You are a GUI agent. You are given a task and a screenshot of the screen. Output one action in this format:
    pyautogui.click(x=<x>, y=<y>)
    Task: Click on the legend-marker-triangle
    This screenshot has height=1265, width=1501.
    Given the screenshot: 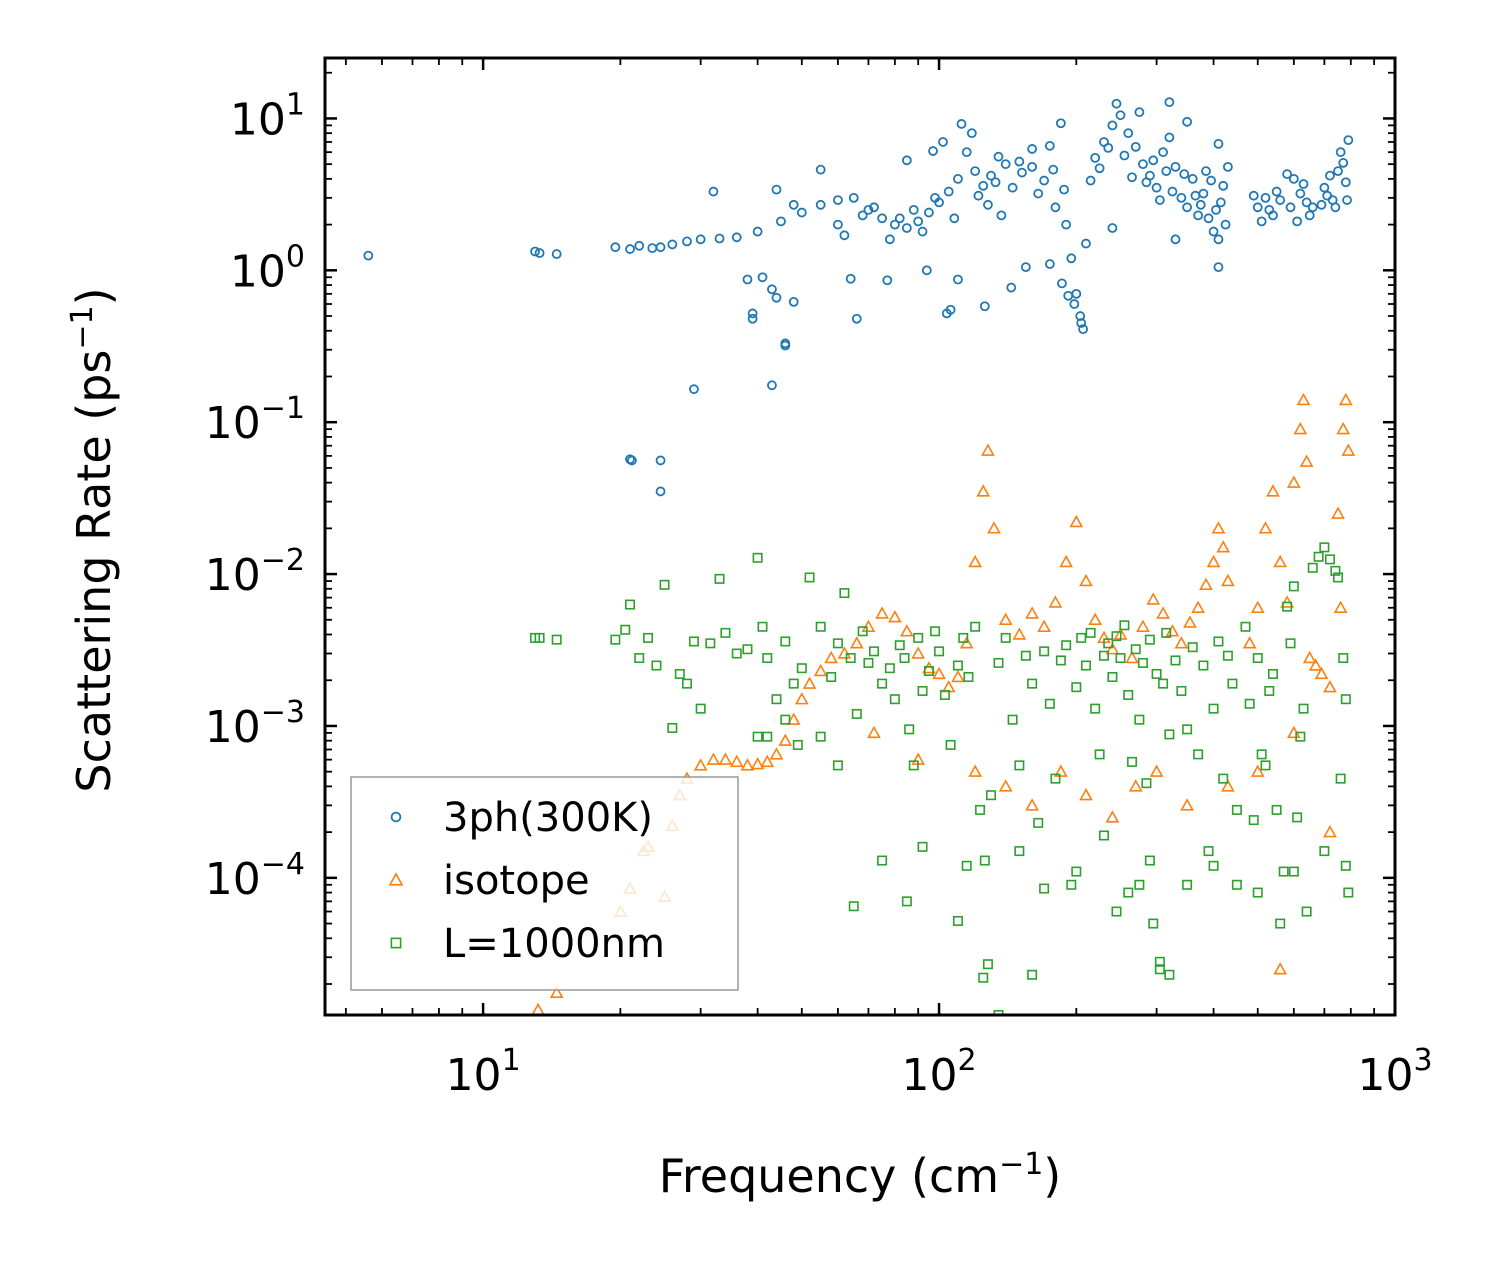 What is the action you would take?
    pyautogui.click(x=396, y=879)
    